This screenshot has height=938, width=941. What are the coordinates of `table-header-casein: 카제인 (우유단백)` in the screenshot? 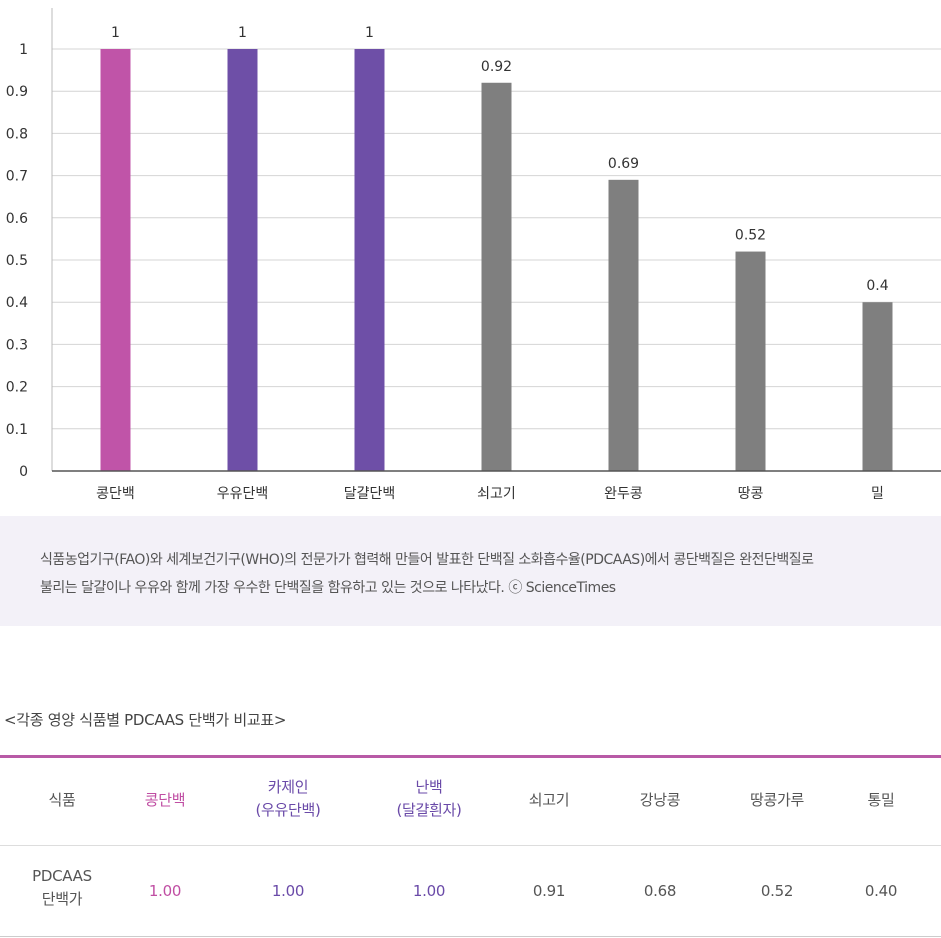 It's located at (288, 798).